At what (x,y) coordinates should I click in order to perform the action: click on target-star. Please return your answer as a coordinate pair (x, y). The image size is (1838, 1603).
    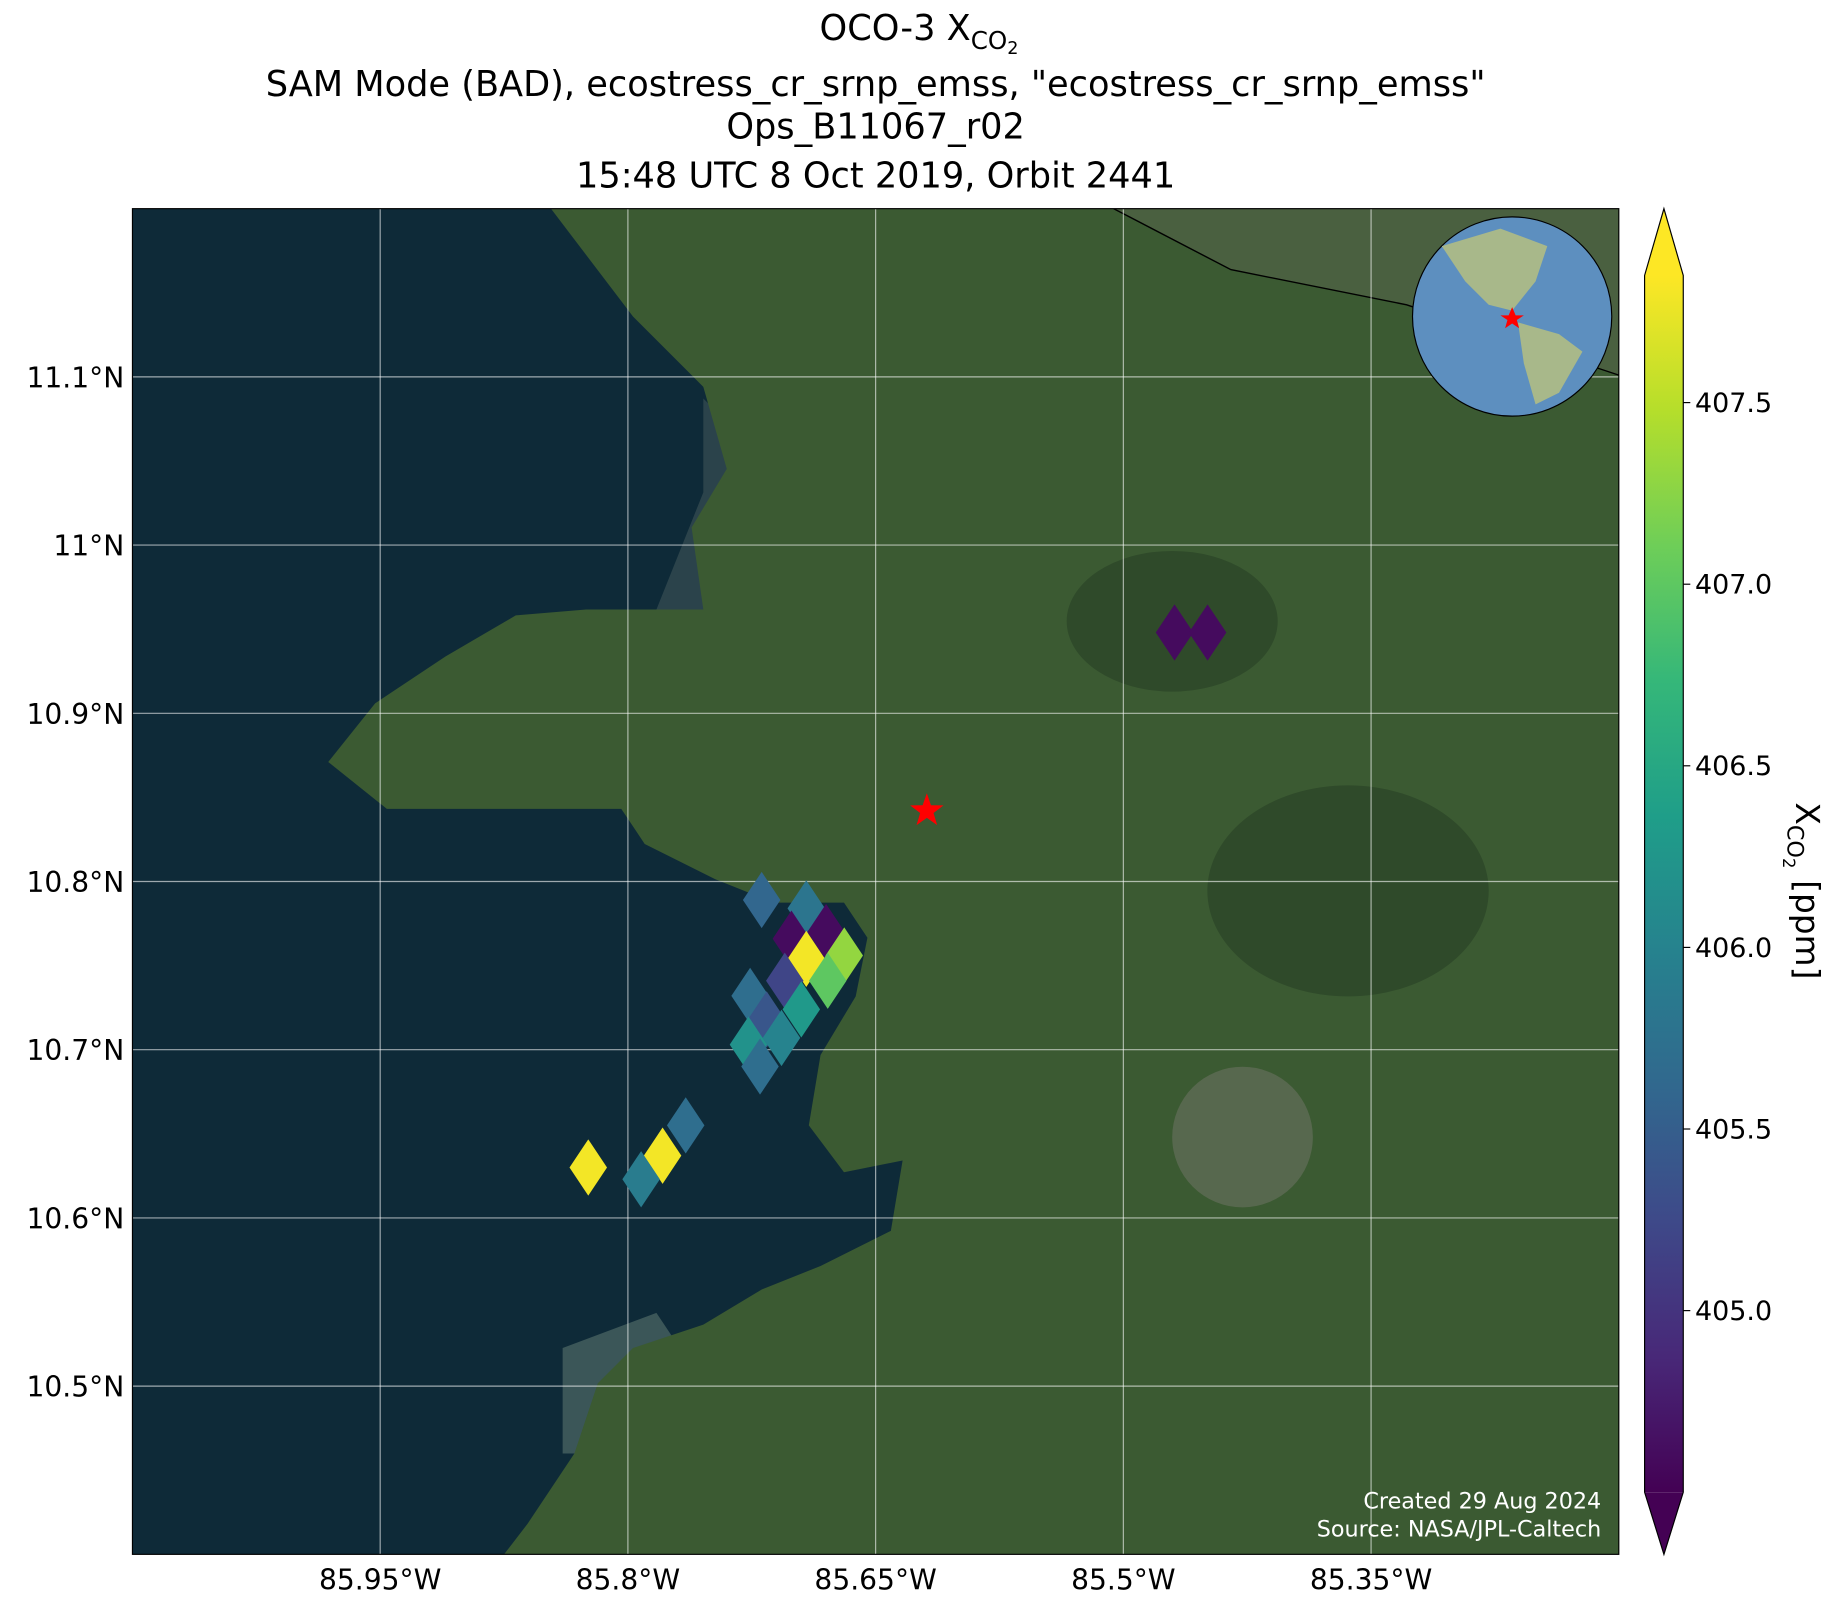
    Looking at the image, I should click on (927, 809).